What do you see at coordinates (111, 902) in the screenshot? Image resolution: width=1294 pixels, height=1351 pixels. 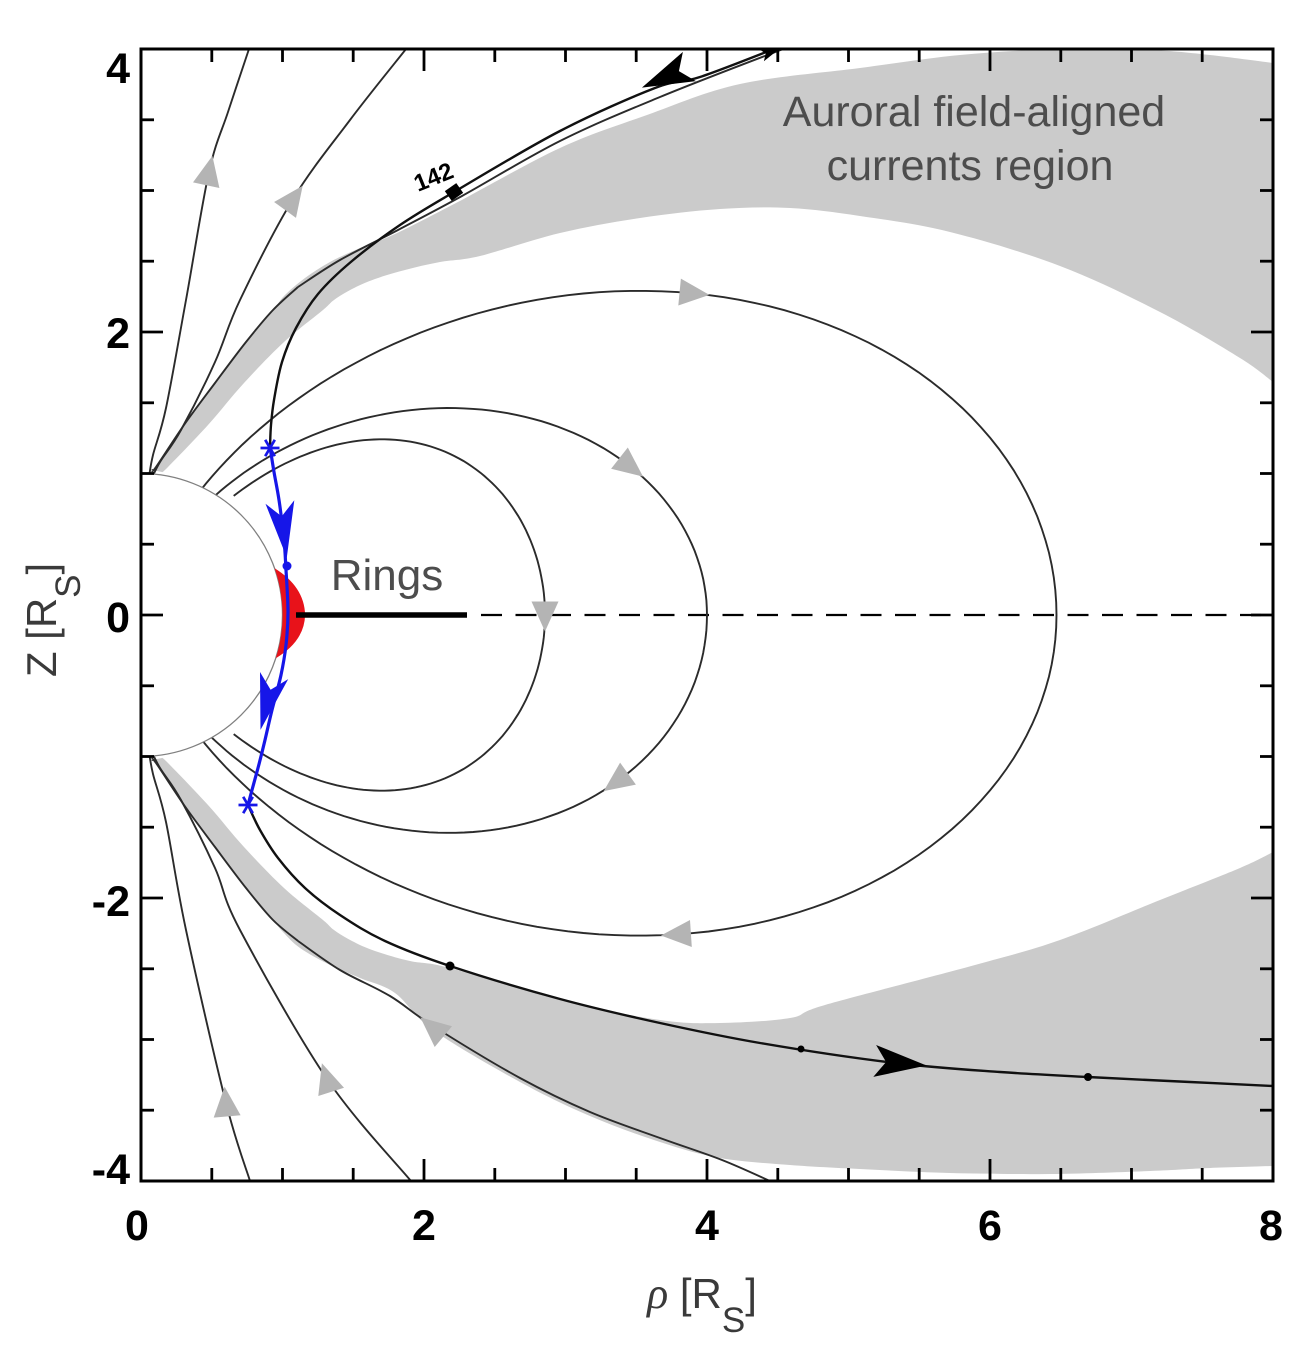 I see `svg-text: -2` at bounding box center [111, 902].